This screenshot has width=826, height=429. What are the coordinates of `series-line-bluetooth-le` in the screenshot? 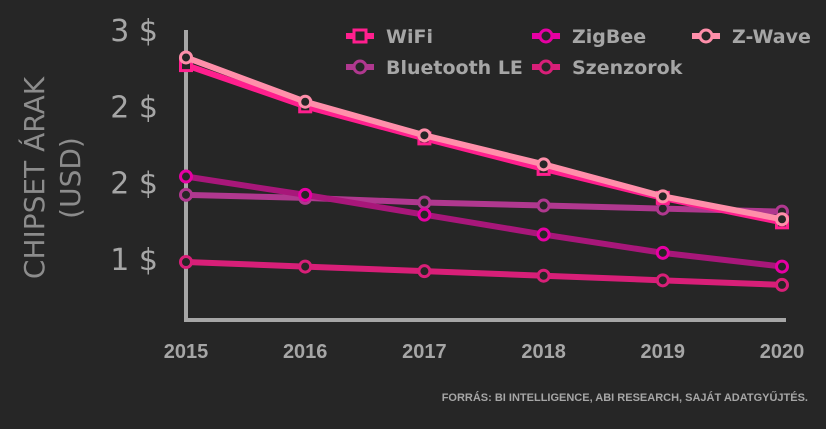 It's located at (484, 203).